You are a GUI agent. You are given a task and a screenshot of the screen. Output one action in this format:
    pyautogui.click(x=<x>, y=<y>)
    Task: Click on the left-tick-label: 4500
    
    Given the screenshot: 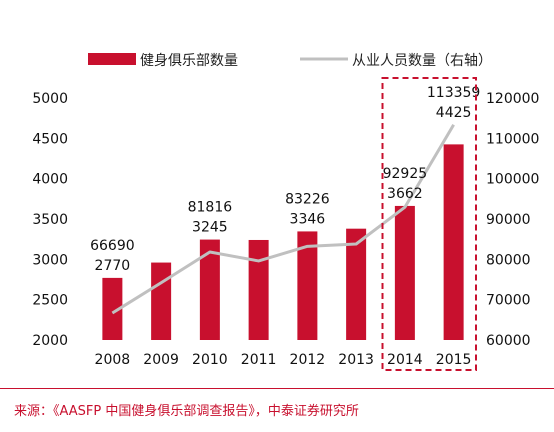 What is the action you would take?
    pyautogui.click(x=50, y=139)
    